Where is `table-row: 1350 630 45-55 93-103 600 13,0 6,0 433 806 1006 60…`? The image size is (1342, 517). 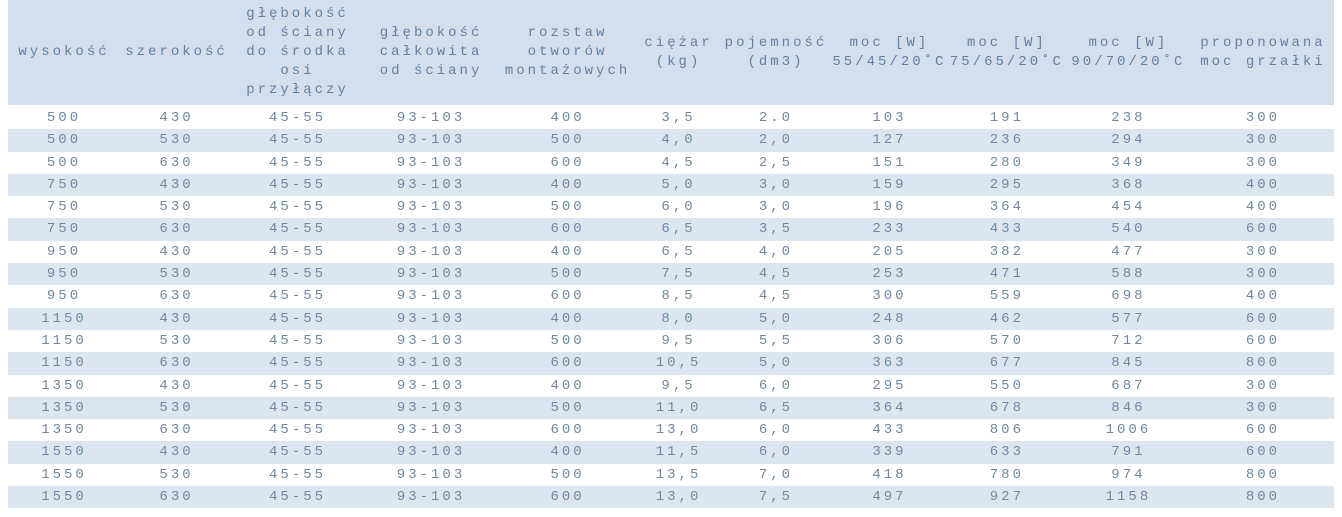
table-row: 1350 630 45-55 93-103 600 13,0 6,0 433 806 1006 60… is located at coordinates (671, 430).